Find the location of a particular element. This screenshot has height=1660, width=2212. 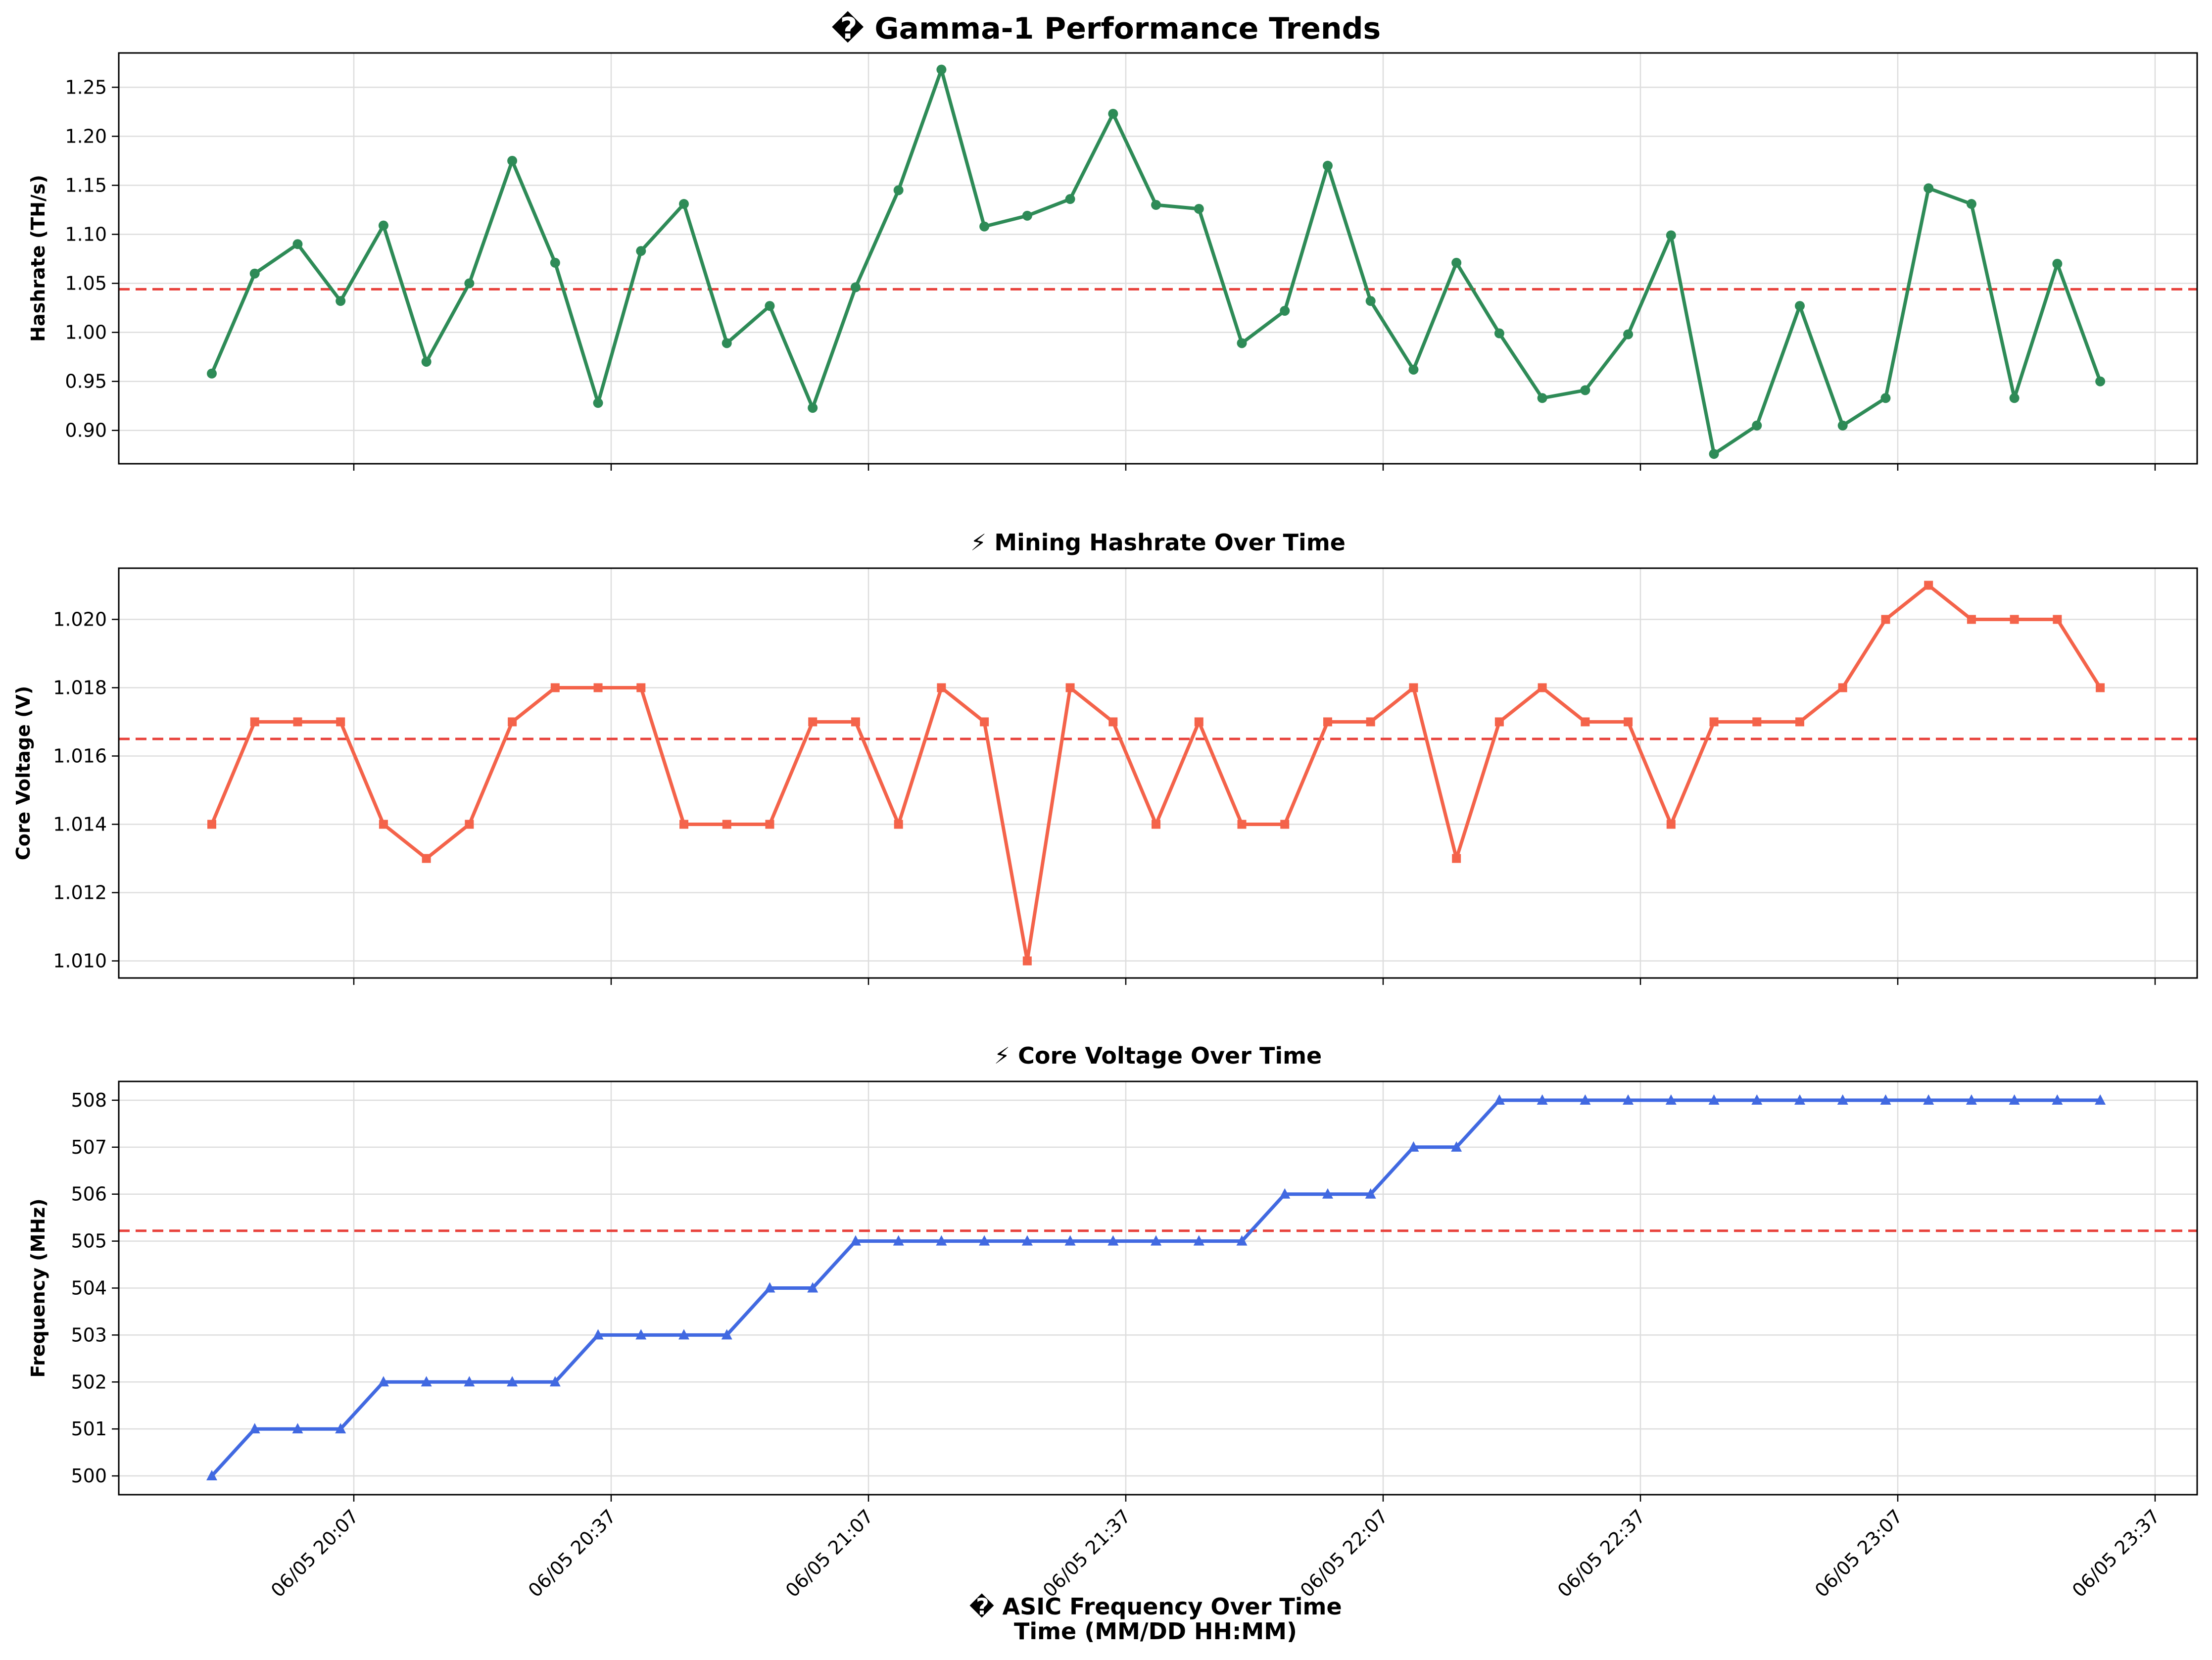

y-tick-label: 500 is located at coordinates (89, 1476).